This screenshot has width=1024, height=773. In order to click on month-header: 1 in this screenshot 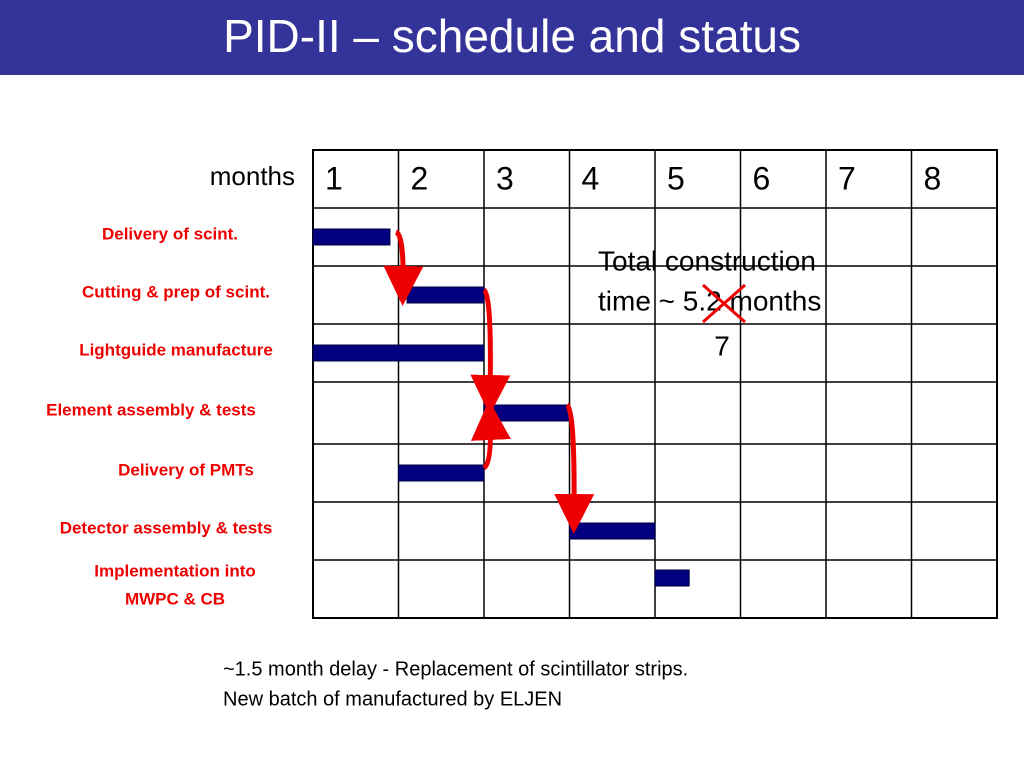, I will do `click(334, 178)`.